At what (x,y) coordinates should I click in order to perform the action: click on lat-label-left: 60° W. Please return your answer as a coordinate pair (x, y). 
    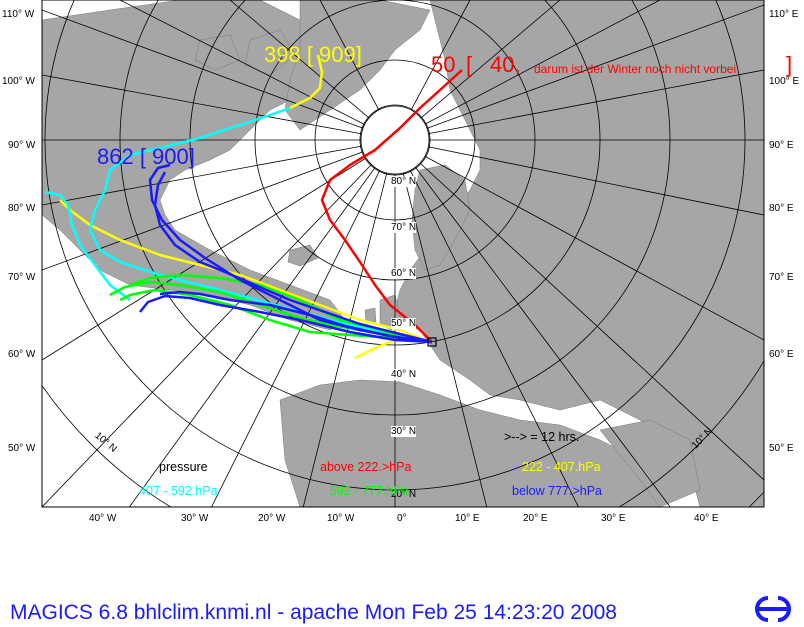
    Looking at the image, I should click on (22, 354).